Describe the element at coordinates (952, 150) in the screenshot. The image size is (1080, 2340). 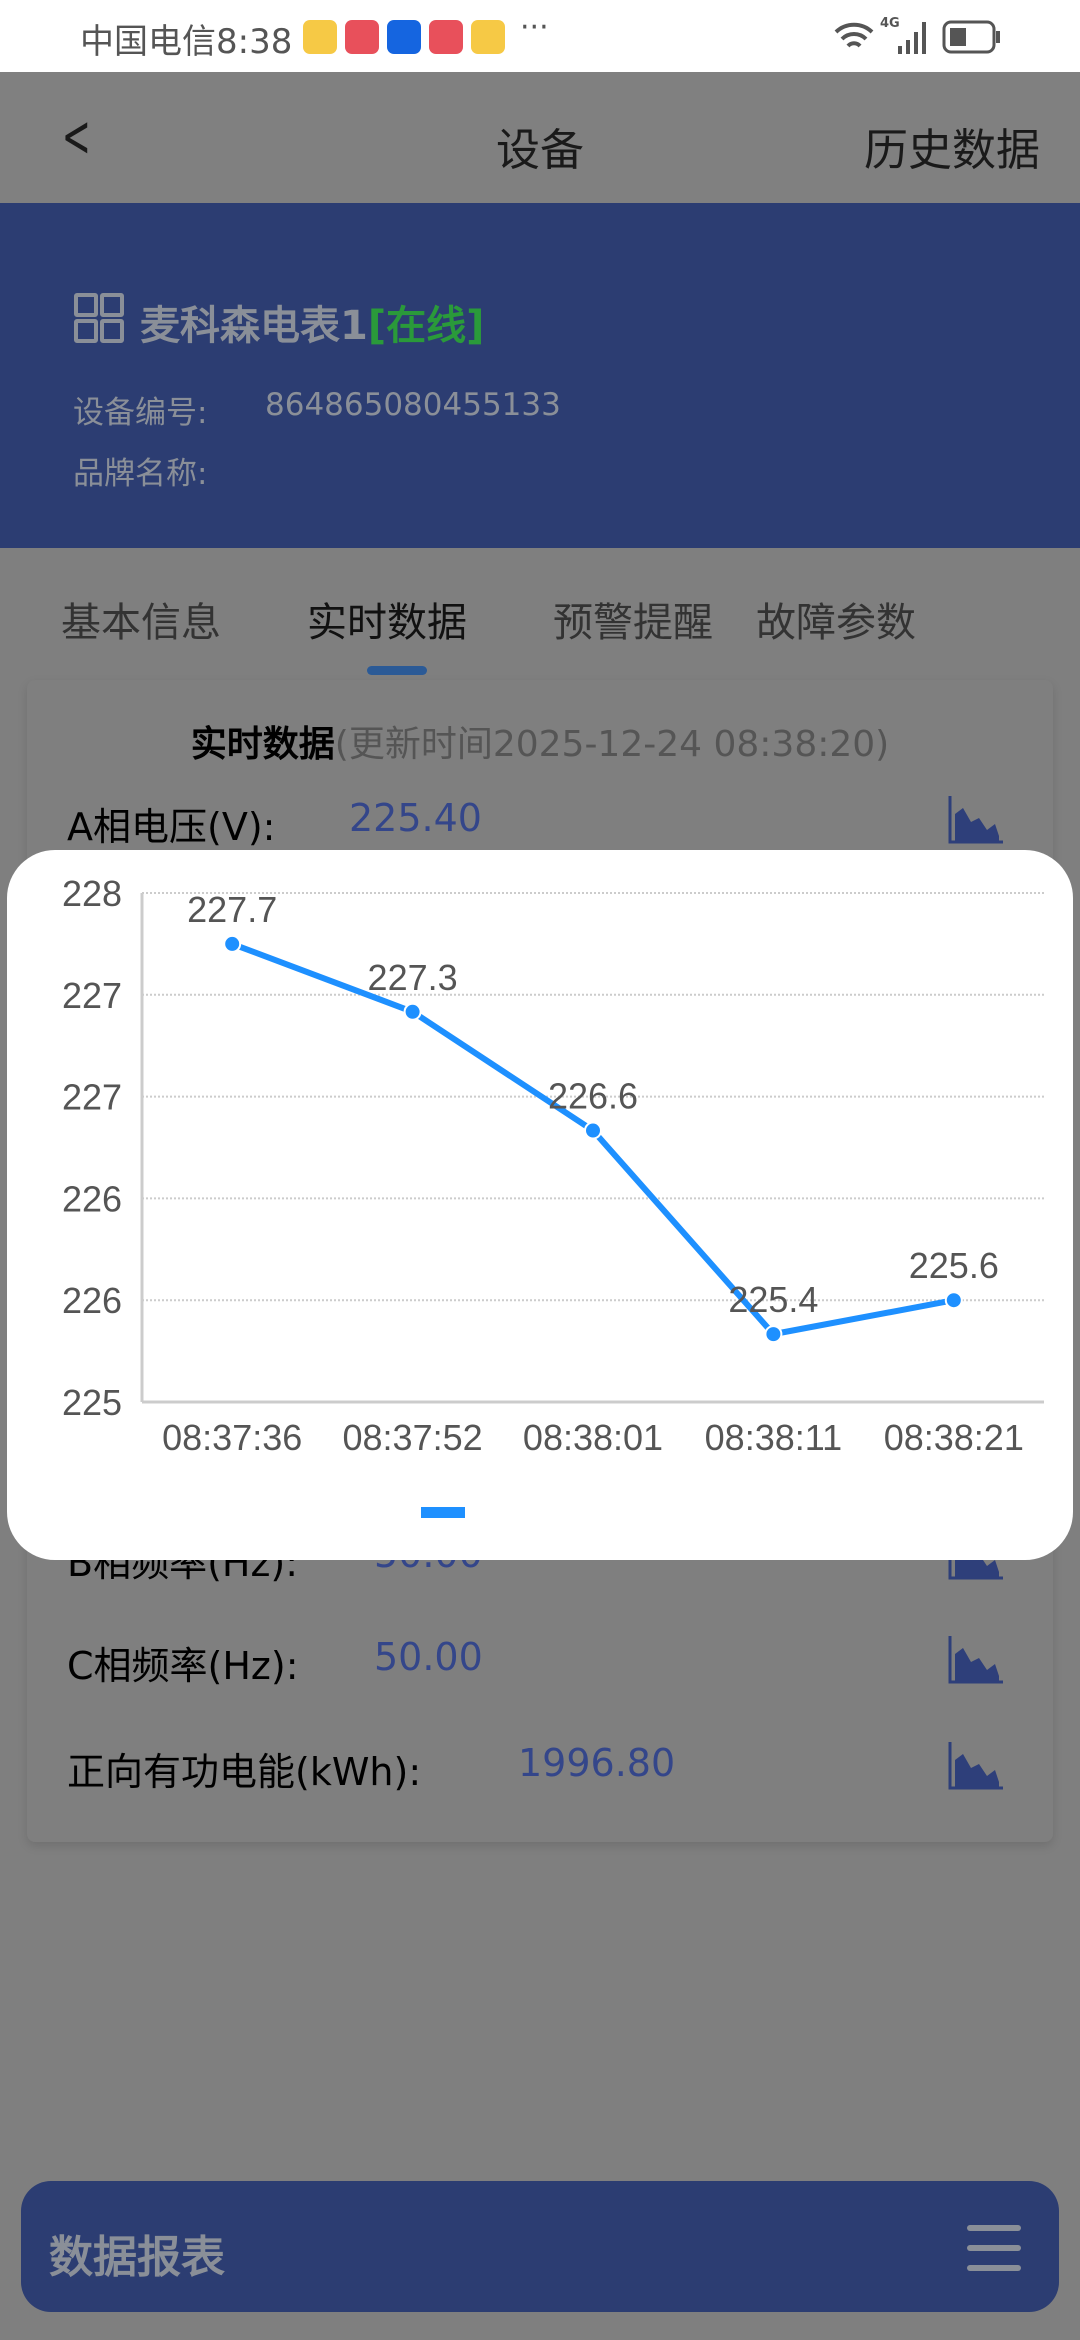
I see `history-data-button: 历史数据` at that location.